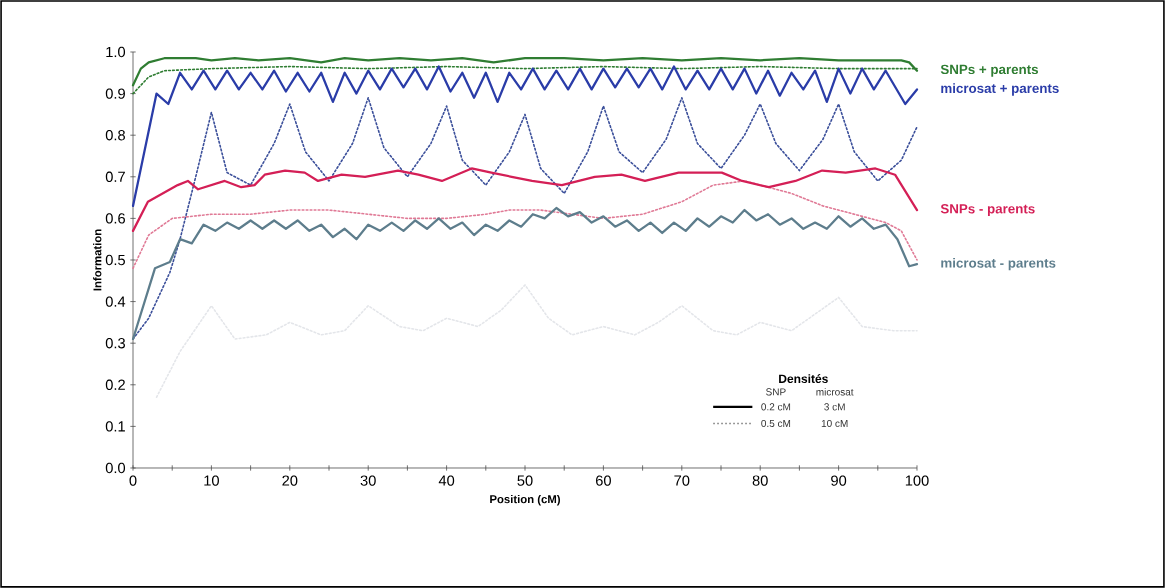 This screenshot has width=1165, height=588. Describe the element at coordinates (290, 480) in the screenshot. I see `x-tick-label: 20` at that location.